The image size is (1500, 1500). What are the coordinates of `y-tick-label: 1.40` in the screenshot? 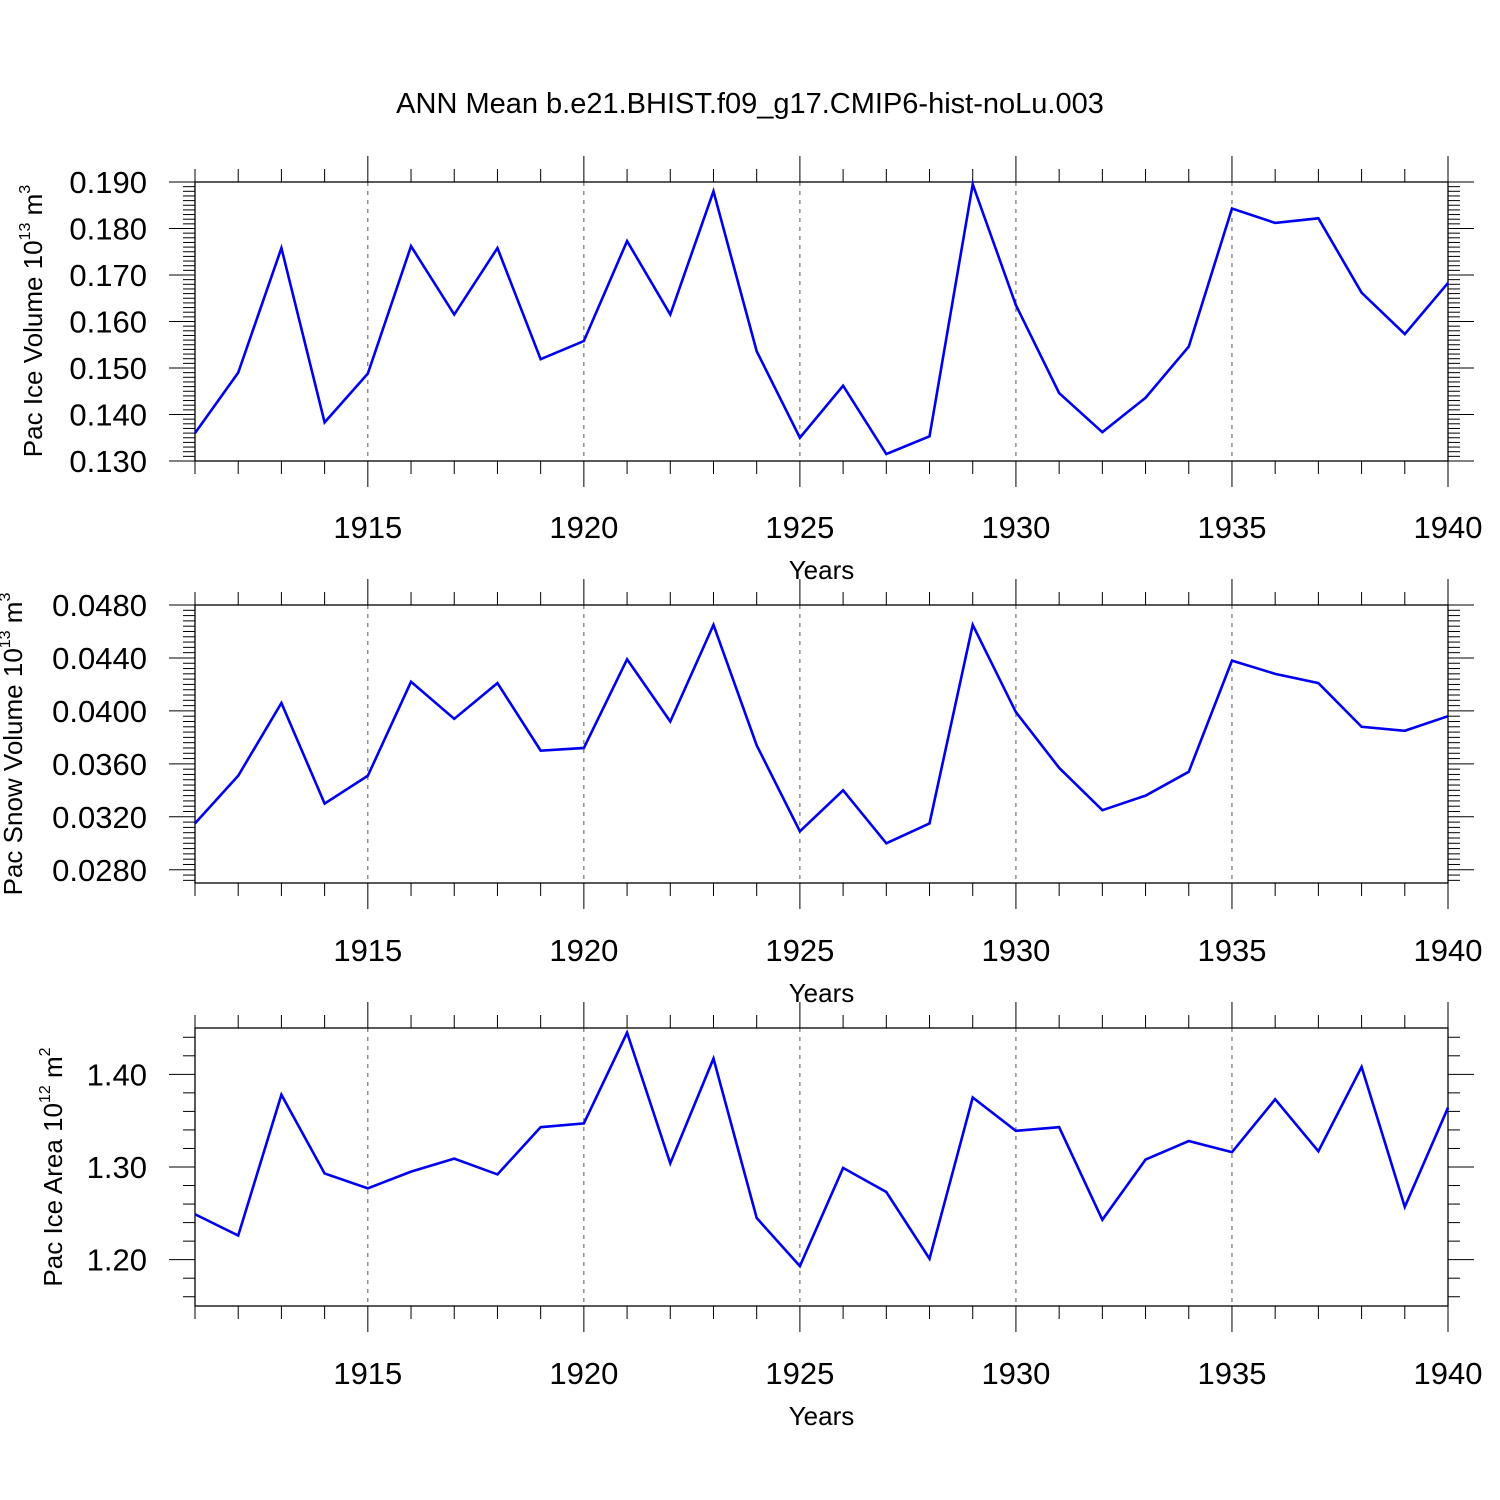 It's located at (117, 1074).